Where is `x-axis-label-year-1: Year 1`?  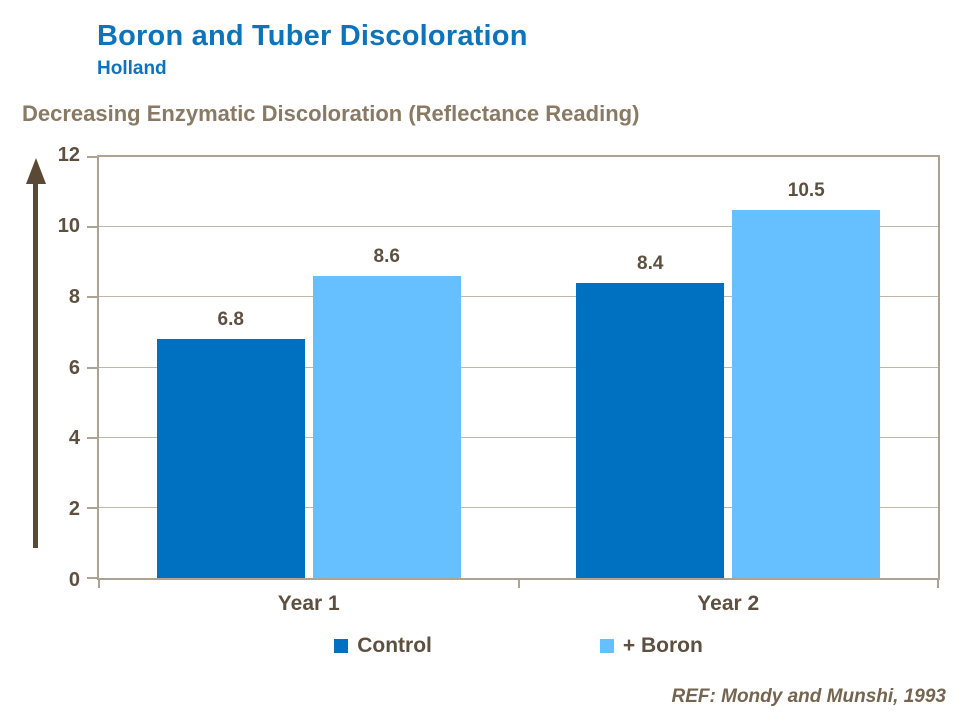
x-axis-label-year-1: Year 1 is located at coordinates (308, 603).